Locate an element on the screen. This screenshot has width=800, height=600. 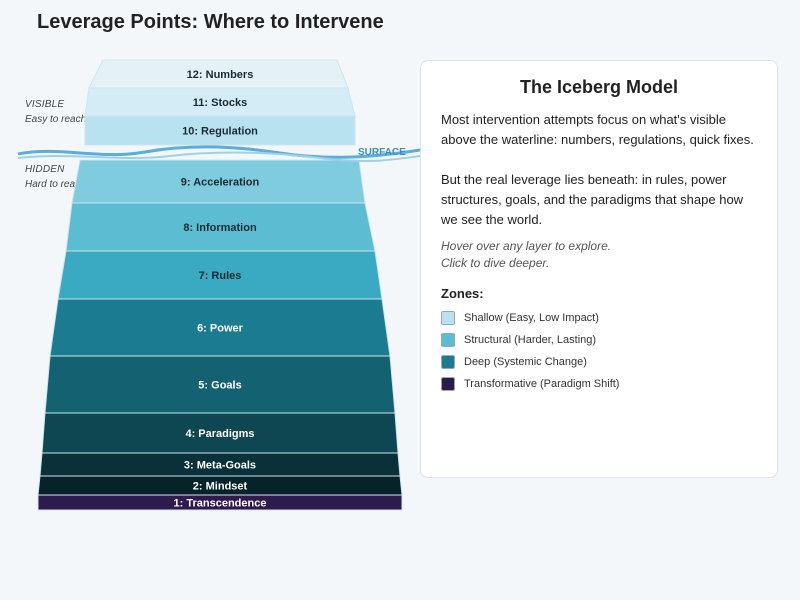
legend-label: Structural (Harder, Lasting) is located at coordinates (530, 340).